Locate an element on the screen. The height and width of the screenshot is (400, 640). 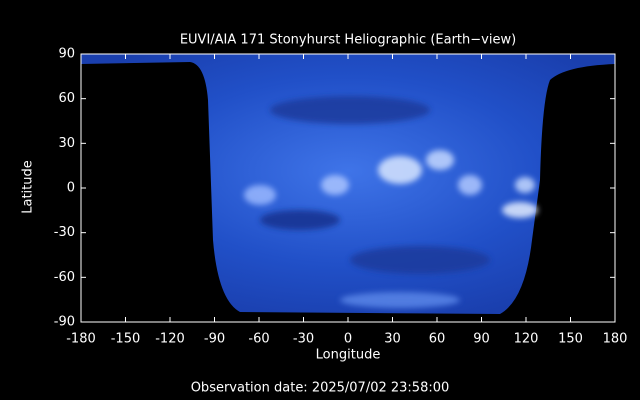
y-axis-label: Latitude is located at coordinates (28, 187).